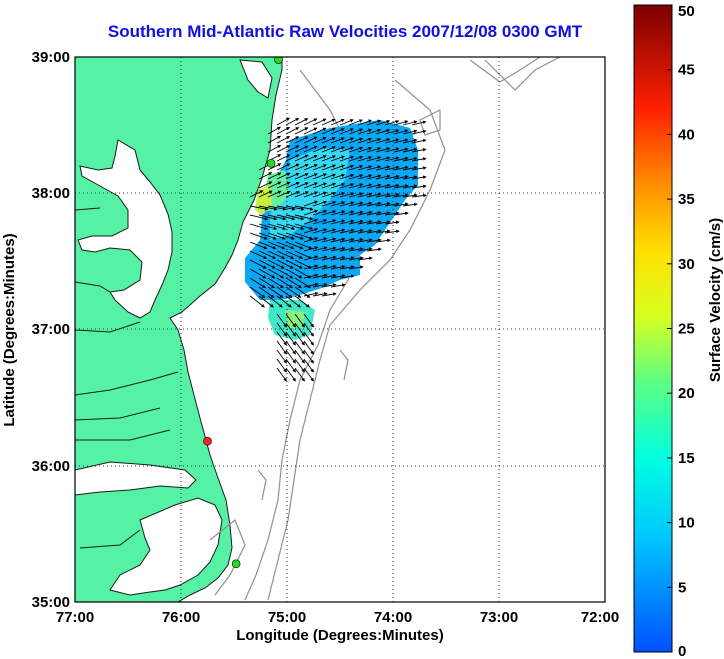 Image resolution: width=724 pixels, height=659 pixels. What do you see at coordinates (499, 617) in the screenshot?
I see `x-tick-label: 73:00` at bounding box center [499, 617].